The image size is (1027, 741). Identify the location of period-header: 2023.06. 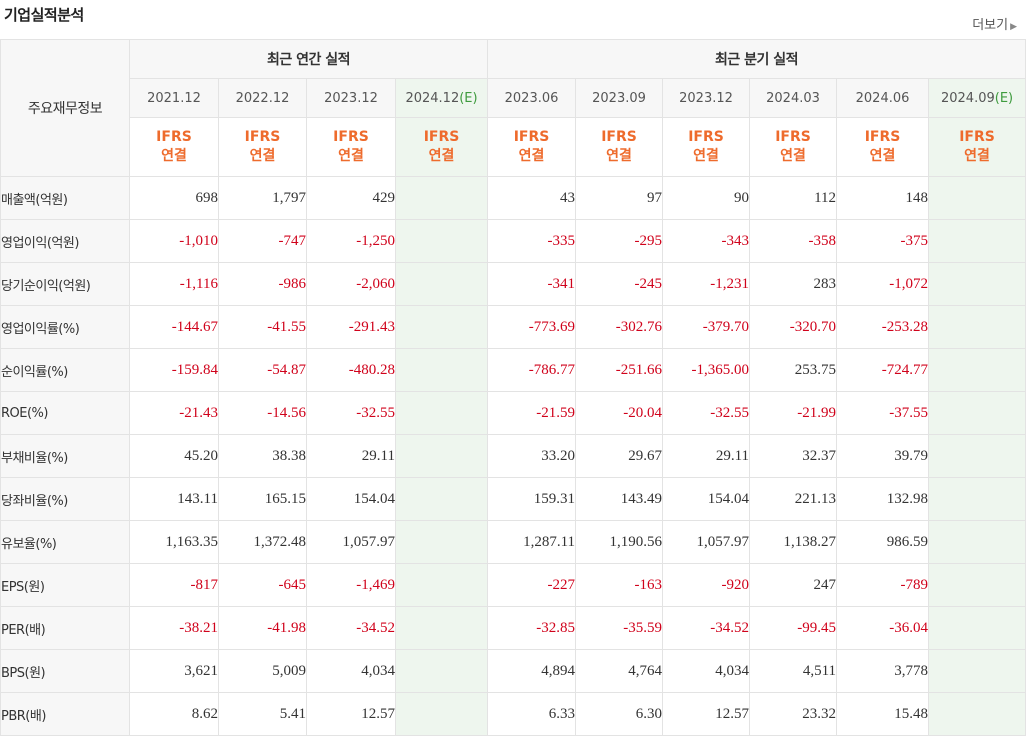
(532, 98).